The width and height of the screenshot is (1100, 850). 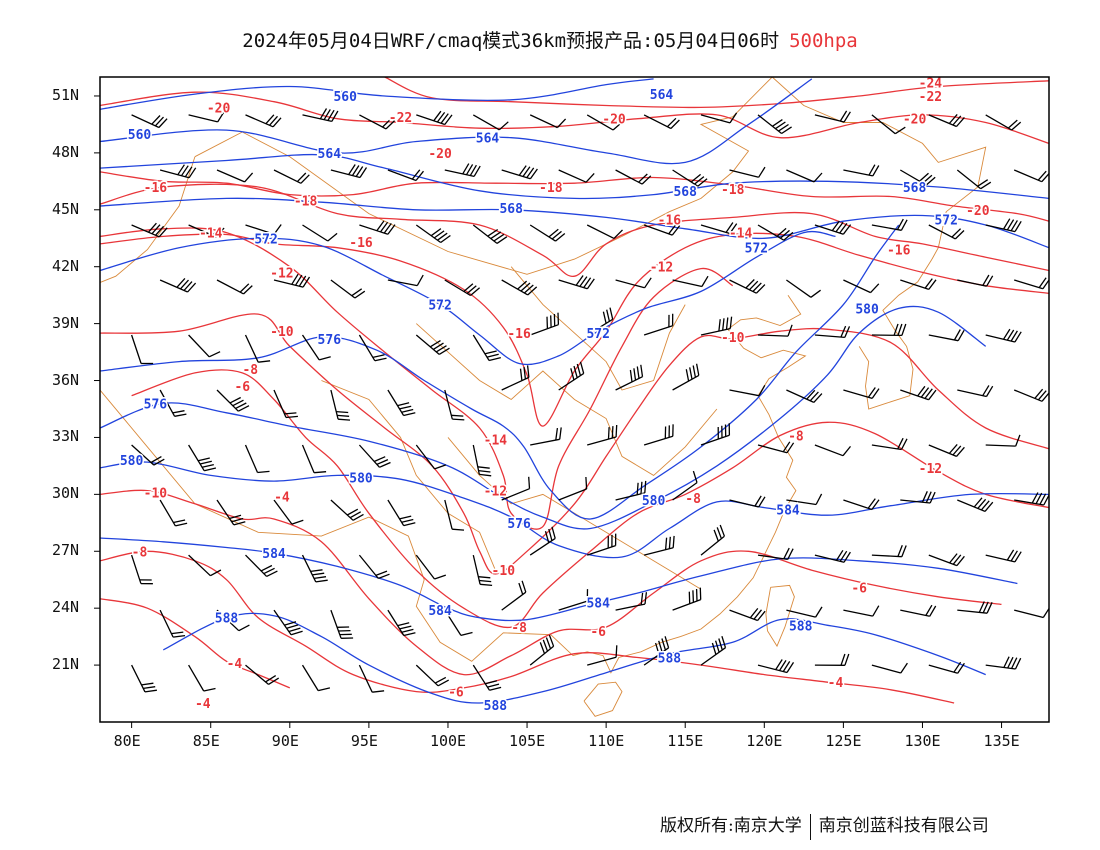 I want to click on height-label: 580, so click(x=867, y=309).